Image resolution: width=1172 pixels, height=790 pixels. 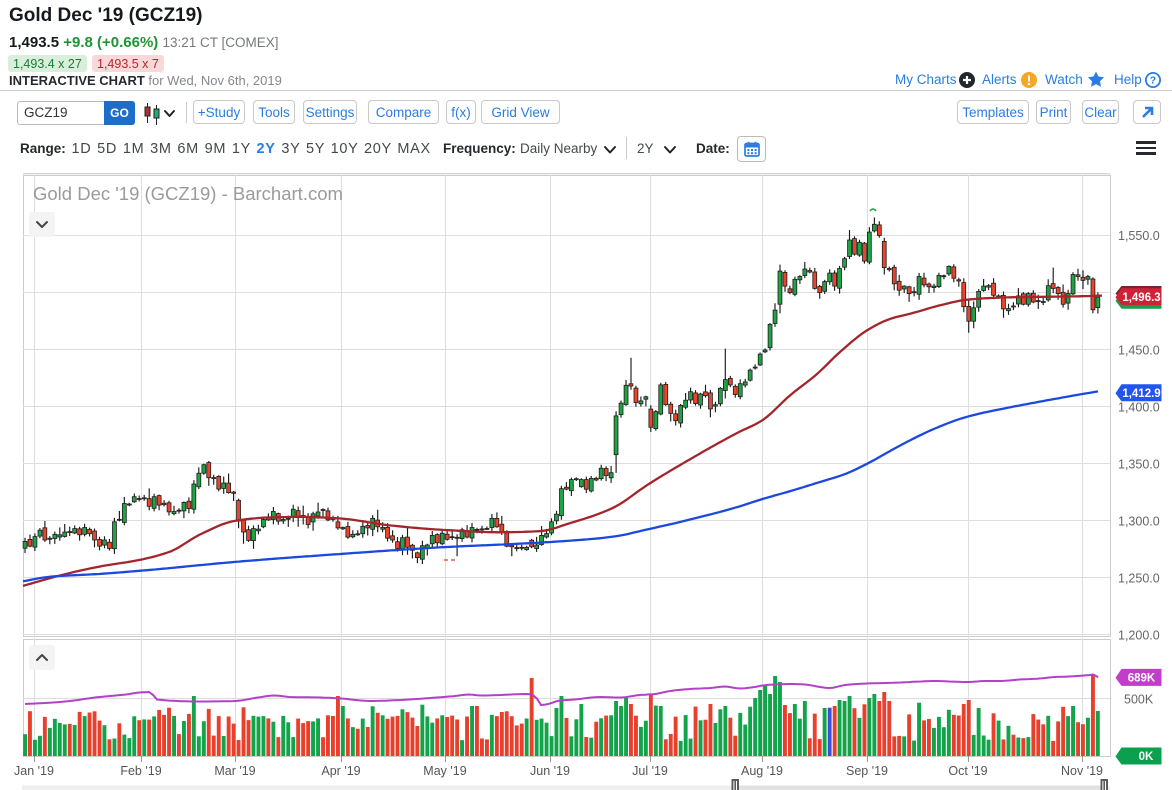 I want to click on svg-text: May '19, so click(x=444, y=771).